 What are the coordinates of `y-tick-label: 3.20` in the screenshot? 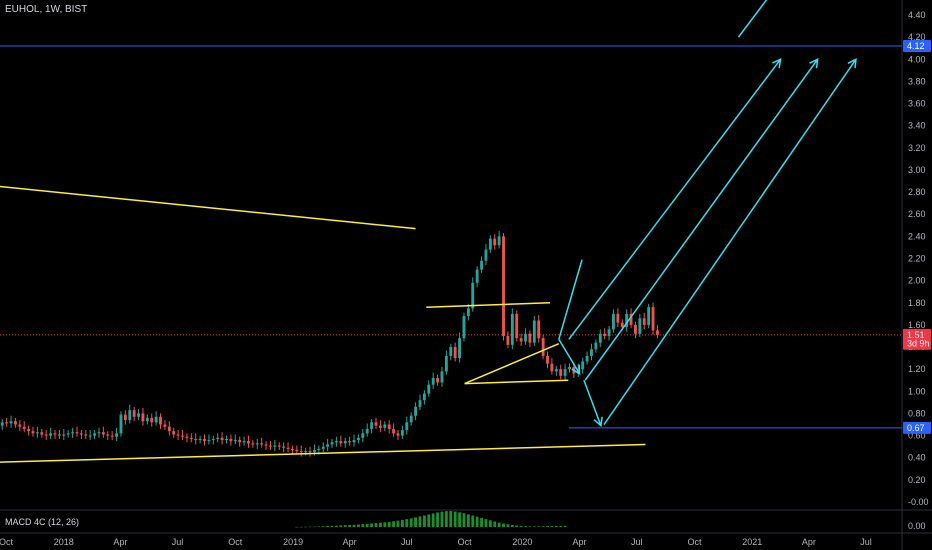 It's located at (917, 148).